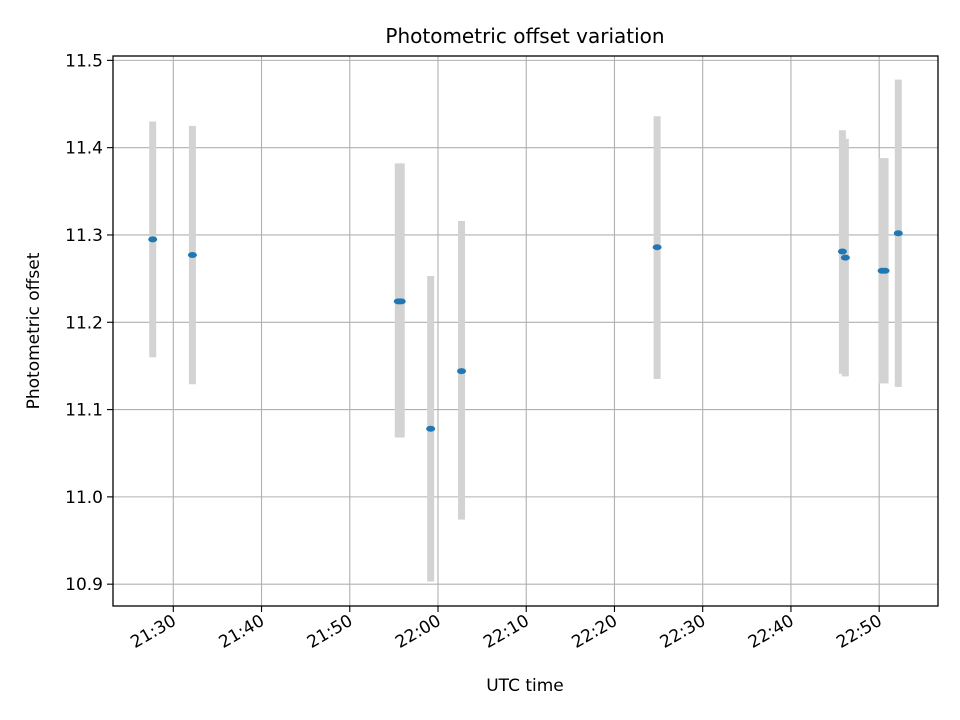  I want to click on x-axis-label: UTC time, so click(525, 686).